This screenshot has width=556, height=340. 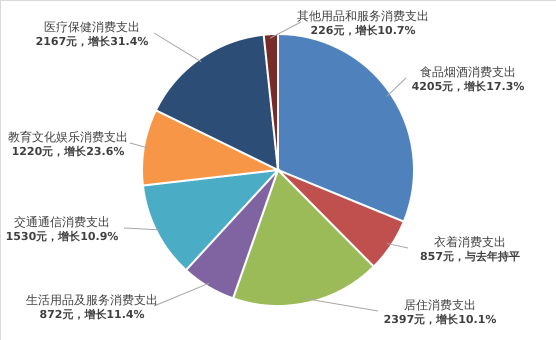 I want to click on data-label: 2397元，增长10.1%, so click(x=440, y=319).